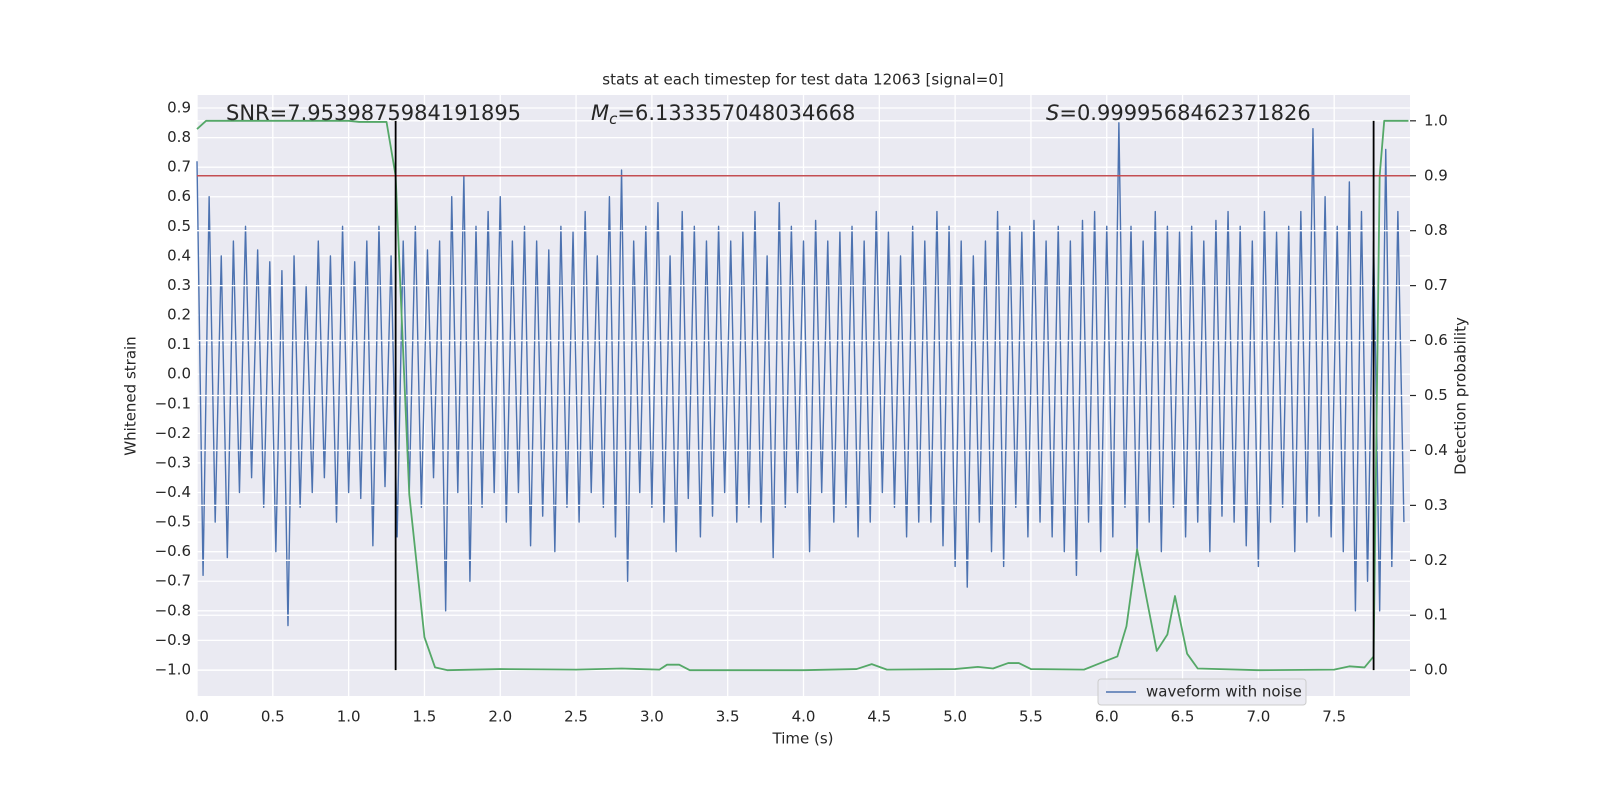 The width and height of the screenshot is (1600, 800). I want to click on annotation-symbol: S, so click(1052, 113).